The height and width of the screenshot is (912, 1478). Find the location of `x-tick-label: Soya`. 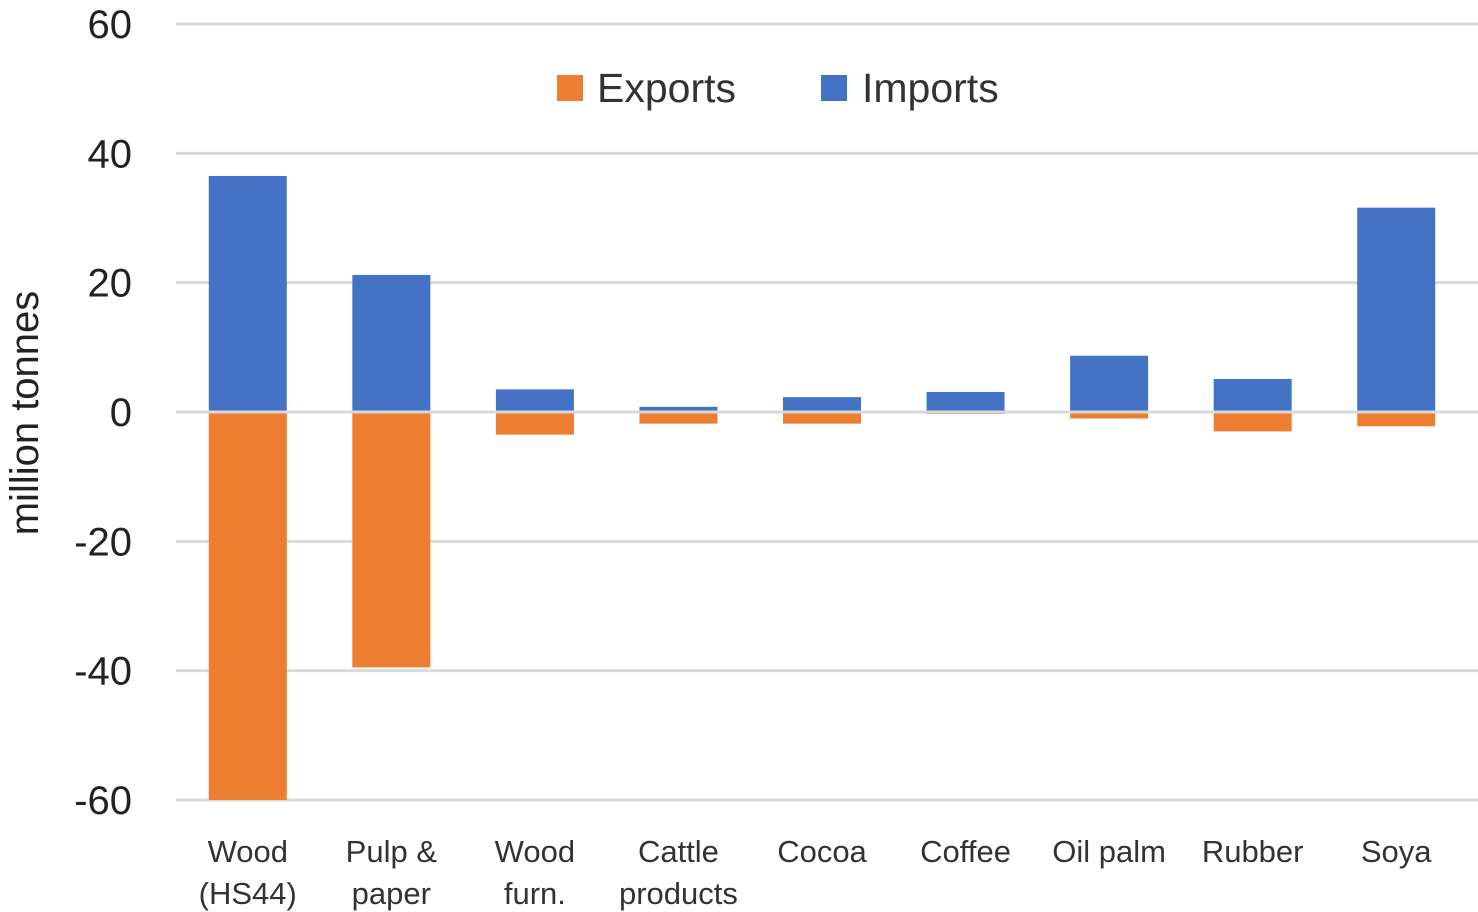

x-tick-label: Soya is located at coordinates (1396, 851).